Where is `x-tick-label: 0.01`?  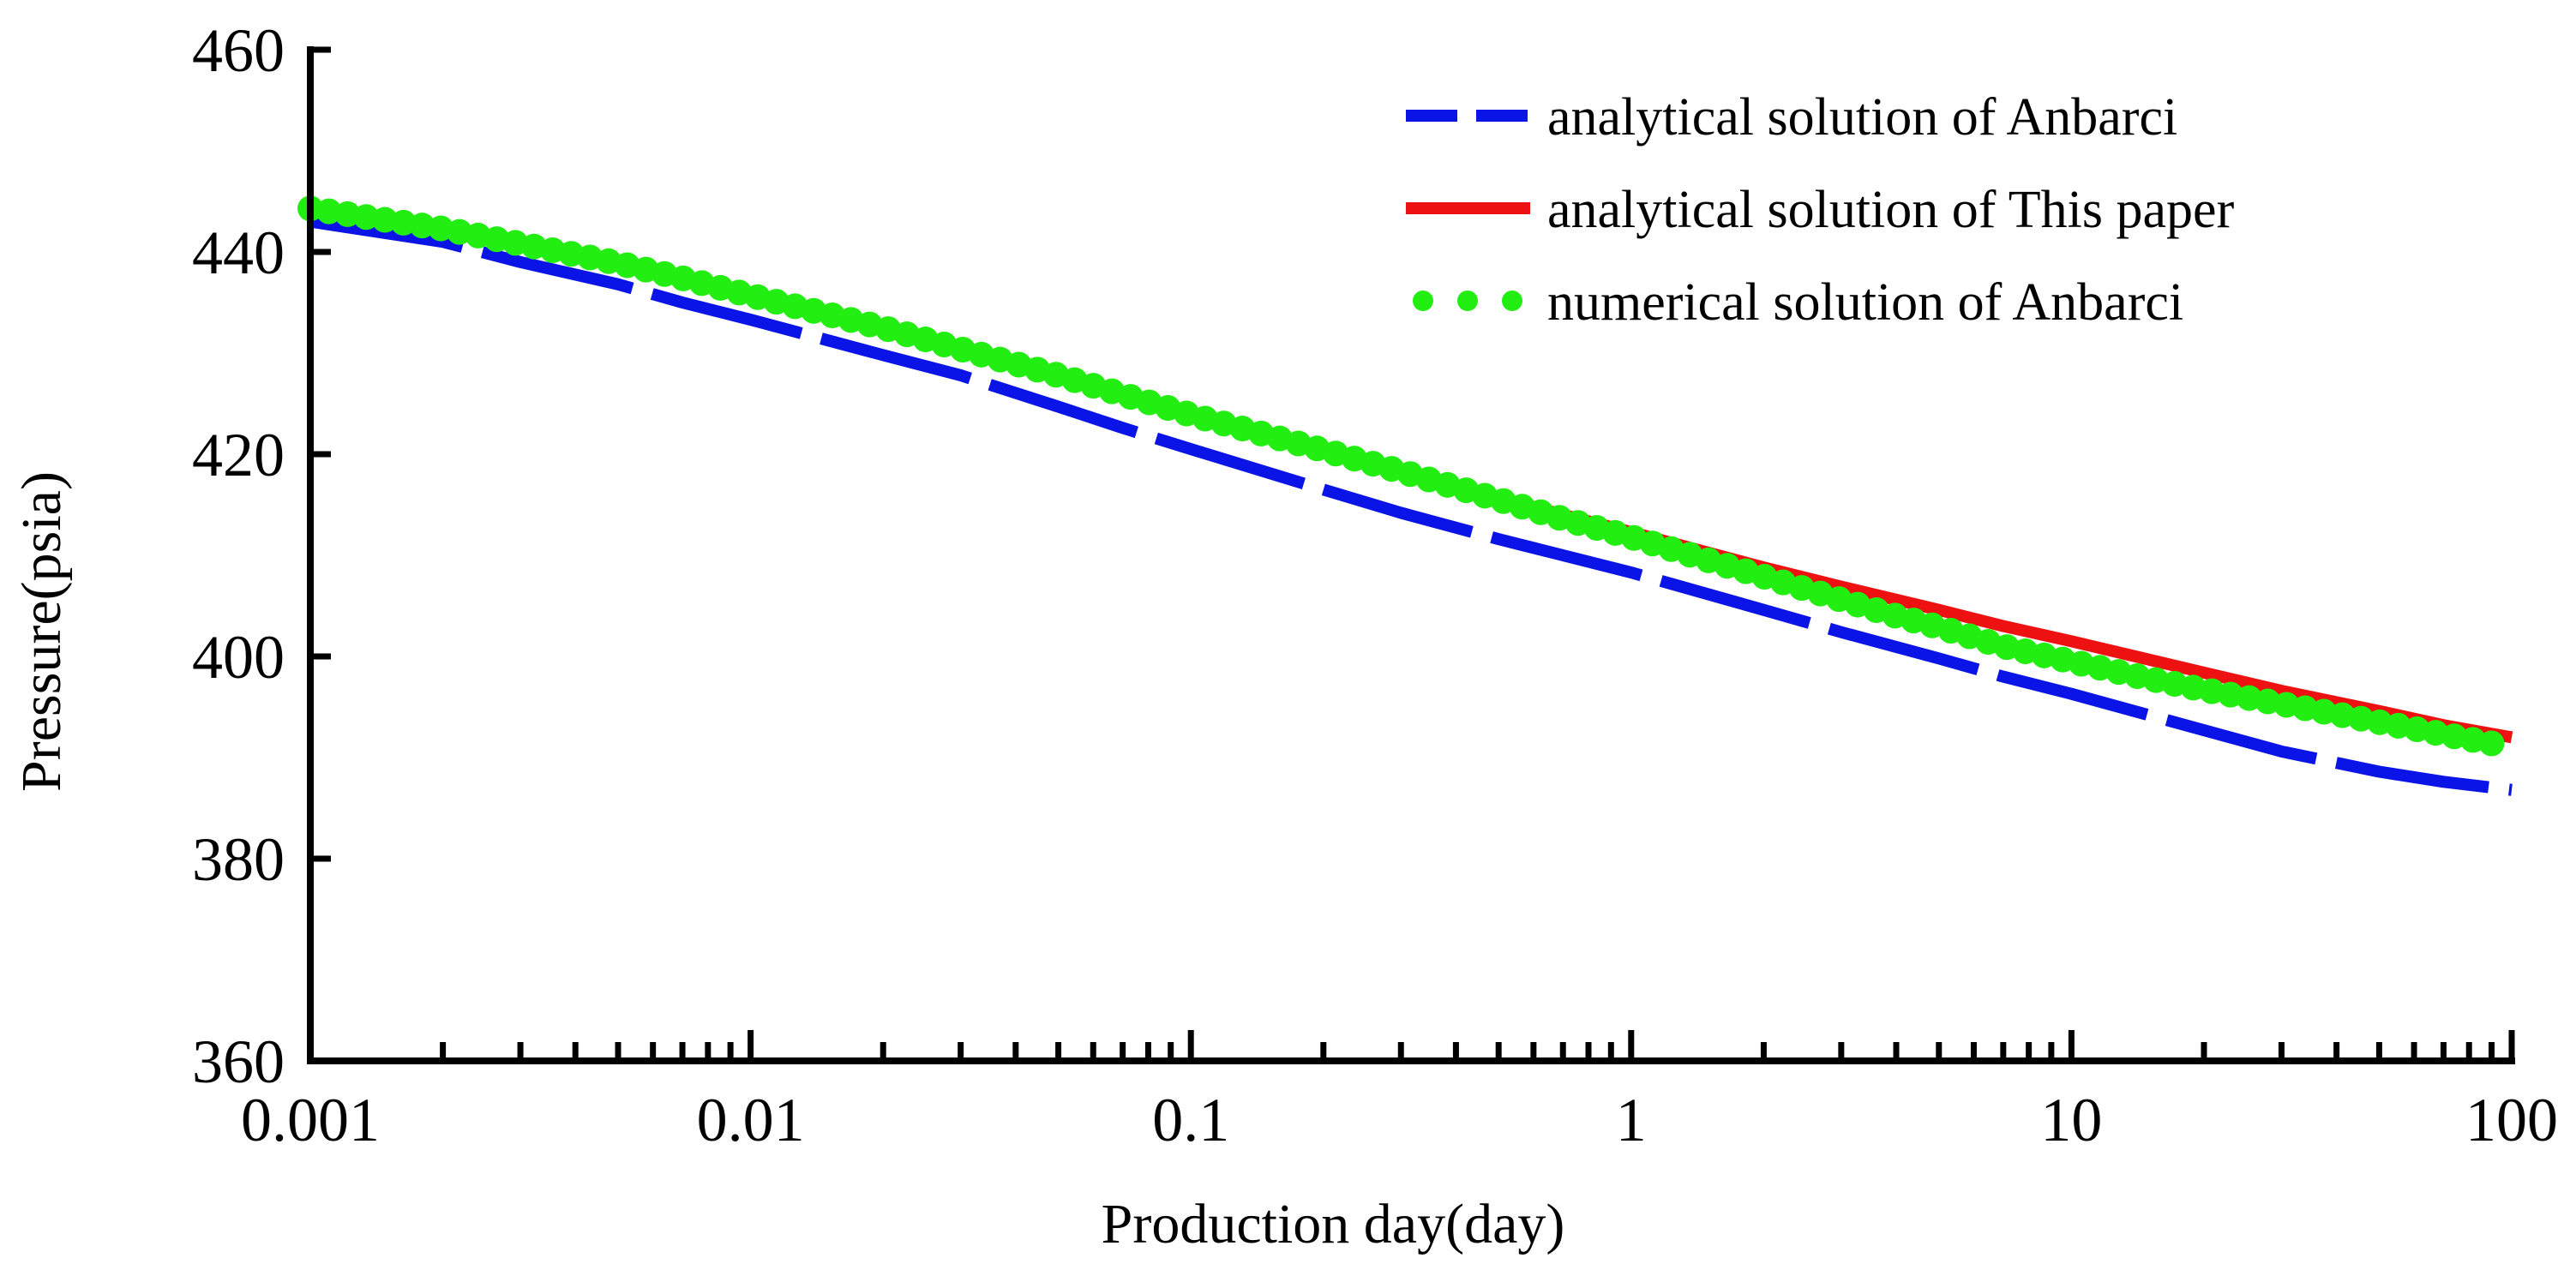 x-tick-label: 0.01 is located at coordinates (751, 1120).